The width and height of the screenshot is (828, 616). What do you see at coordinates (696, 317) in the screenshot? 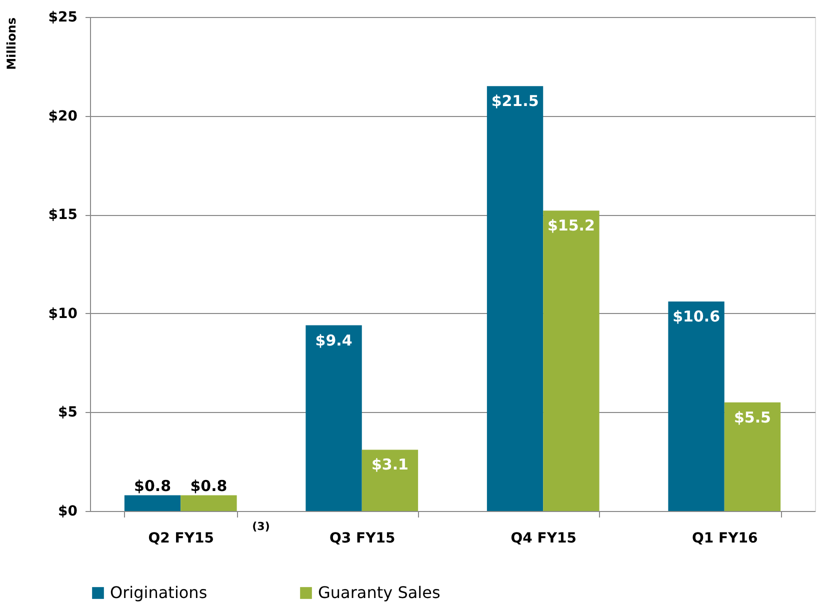
I see `data-label: $10.6` at bounding box center [696, 317].